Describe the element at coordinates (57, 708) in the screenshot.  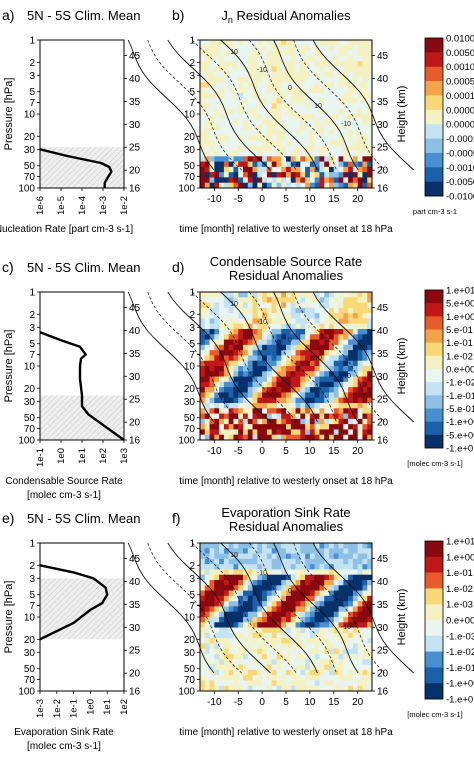
I see `x-tick-label-e: 1e-2` at that location.